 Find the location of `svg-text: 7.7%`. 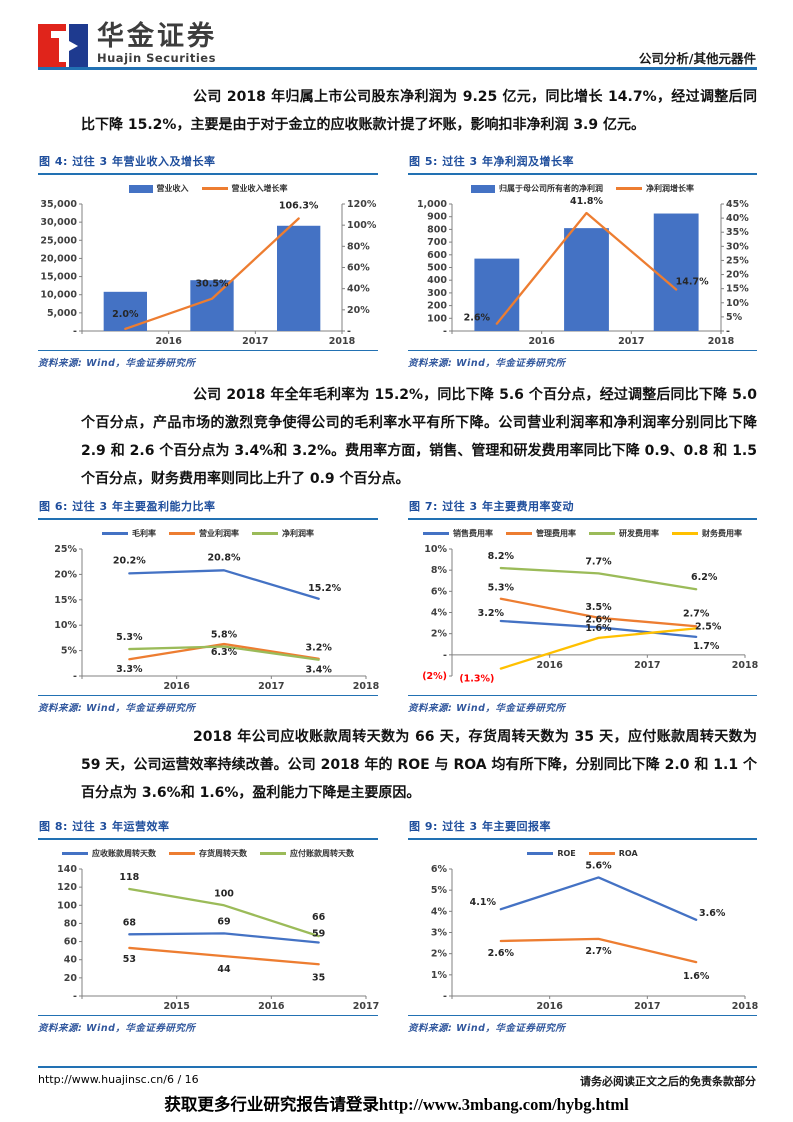

svg-text: 7.7% is located at coordinates (598, 561).